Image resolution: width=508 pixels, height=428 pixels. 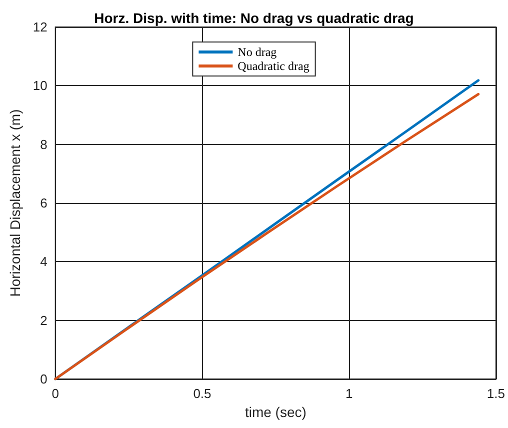 What do you see at coordinates (275, 412) in the screenshot?
I see `x-axis-title: time (sec)` at bounding box center [275, 412].